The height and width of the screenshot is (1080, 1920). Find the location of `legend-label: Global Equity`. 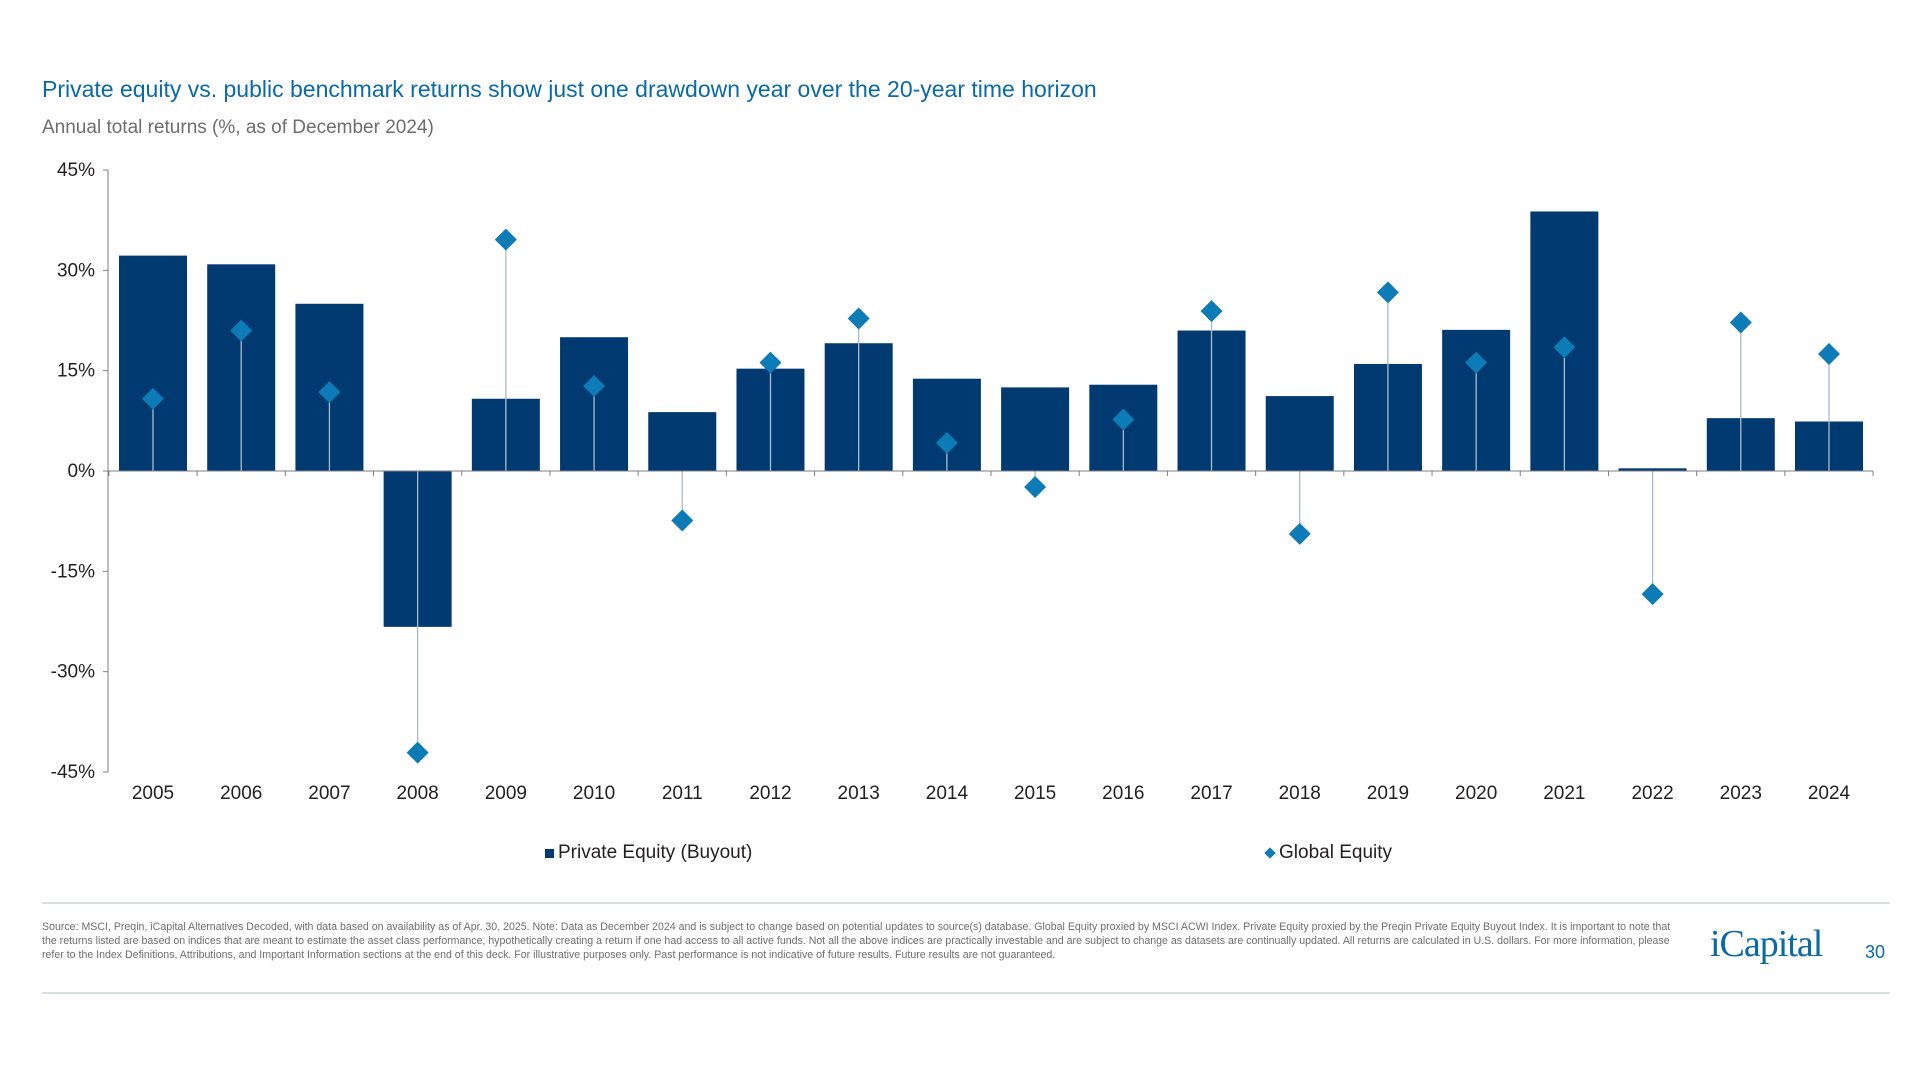

legend-label: Global Equity is located at coordinates (1336, 852).